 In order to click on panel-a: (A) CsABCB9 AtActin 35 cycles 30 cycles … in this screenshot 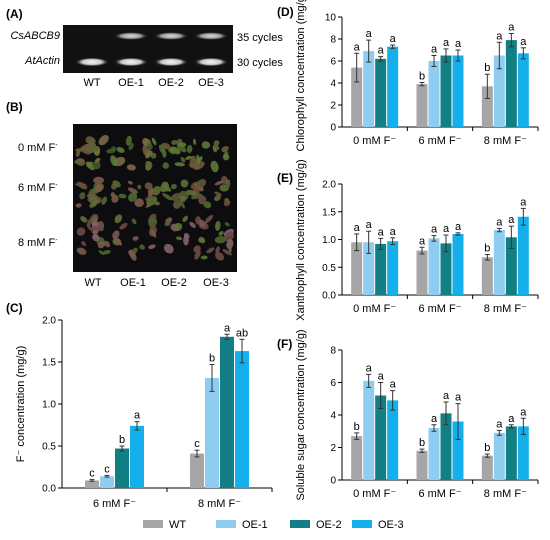, I will do `click(144, 48)`.